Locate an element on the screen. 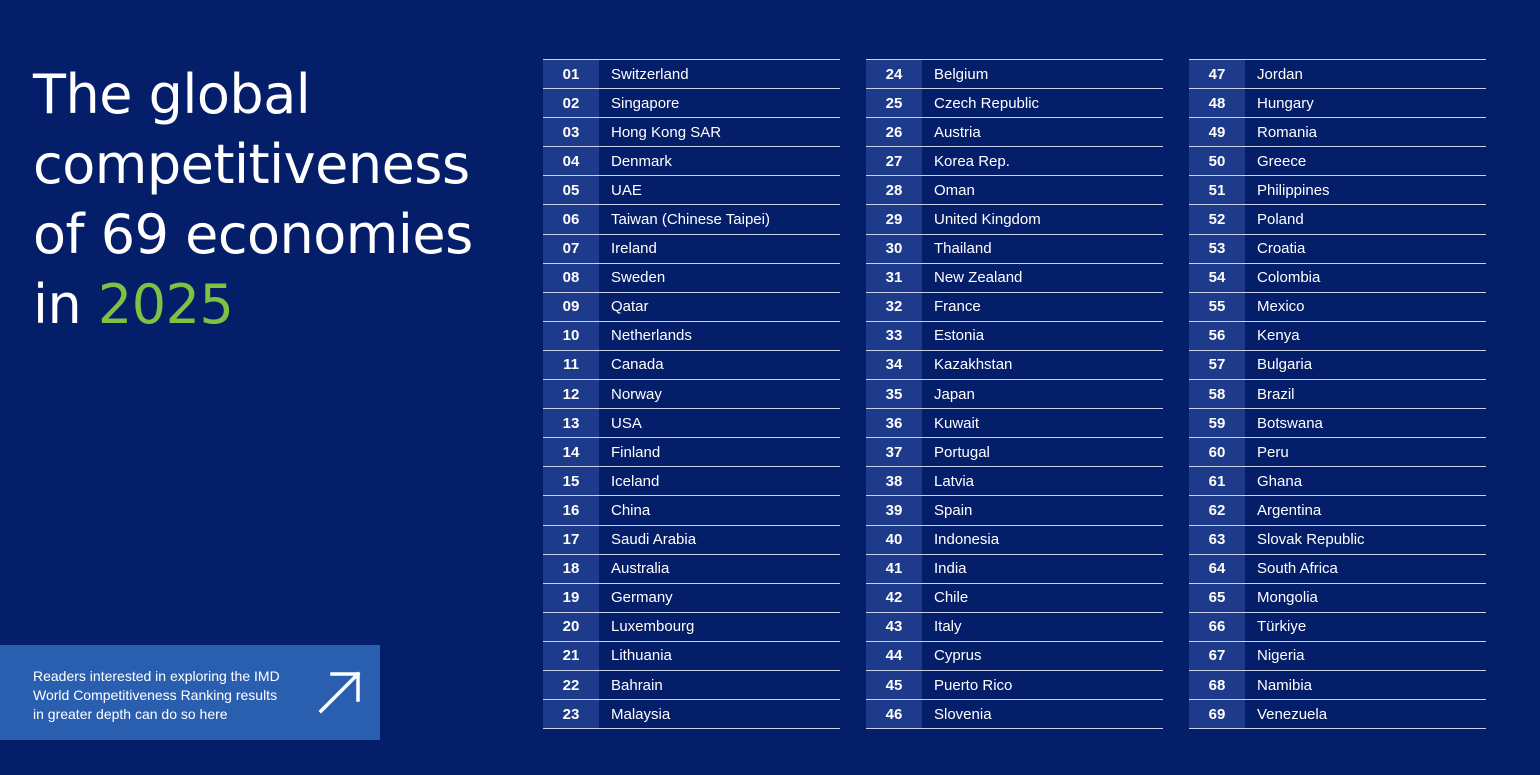 The image size is (1540, 775). economy-name: Netherlands is located at coordinates (651, 336).